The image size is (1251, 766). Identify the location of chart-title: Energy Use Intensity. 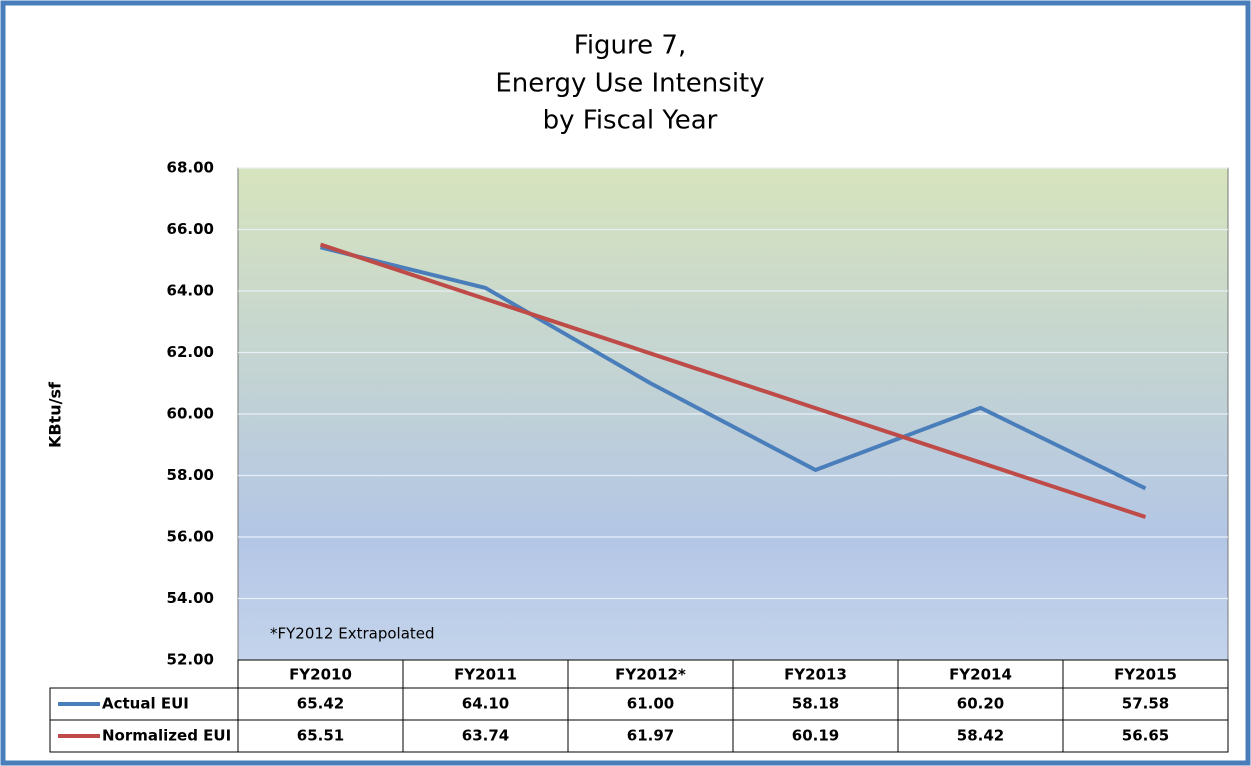
(629, 84).